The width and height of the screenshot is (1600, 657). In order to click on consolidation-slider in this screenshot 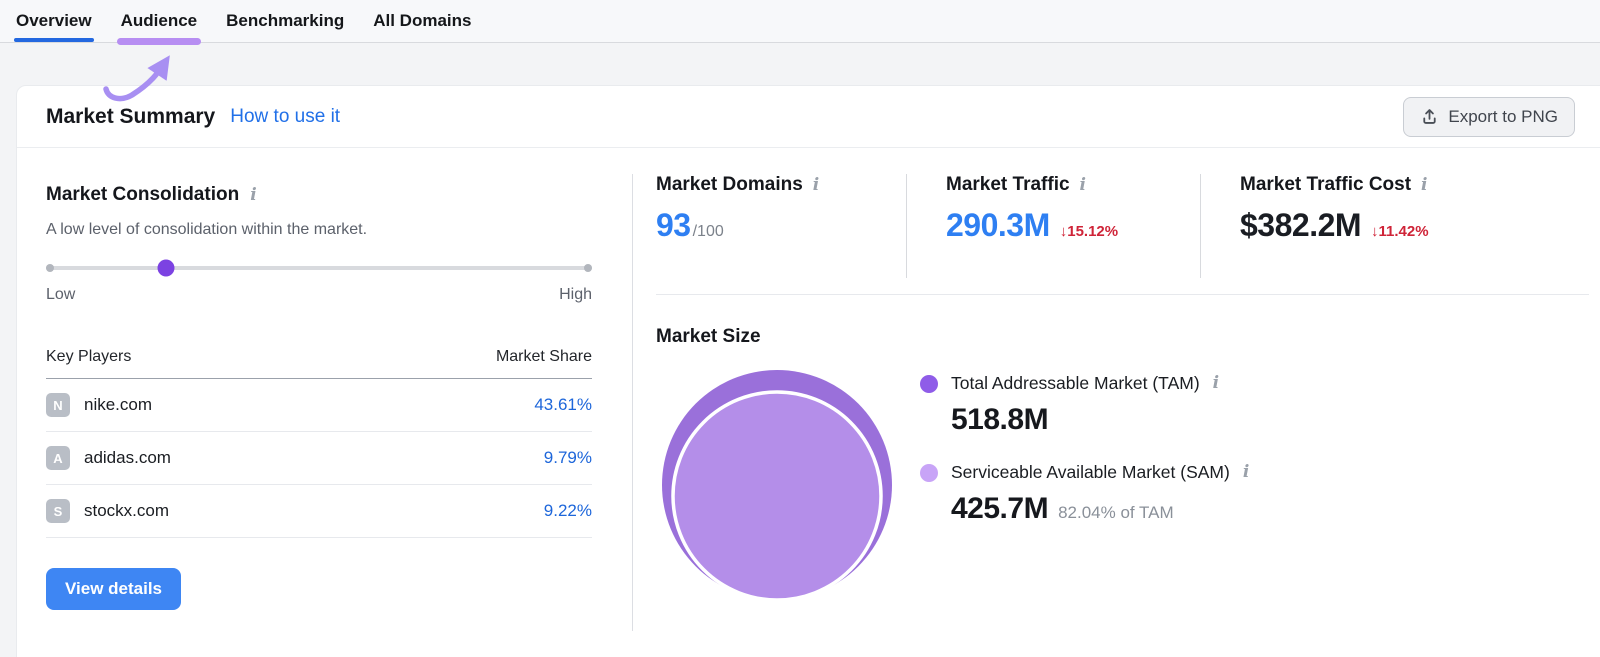, I will do `click(319, 268)`.